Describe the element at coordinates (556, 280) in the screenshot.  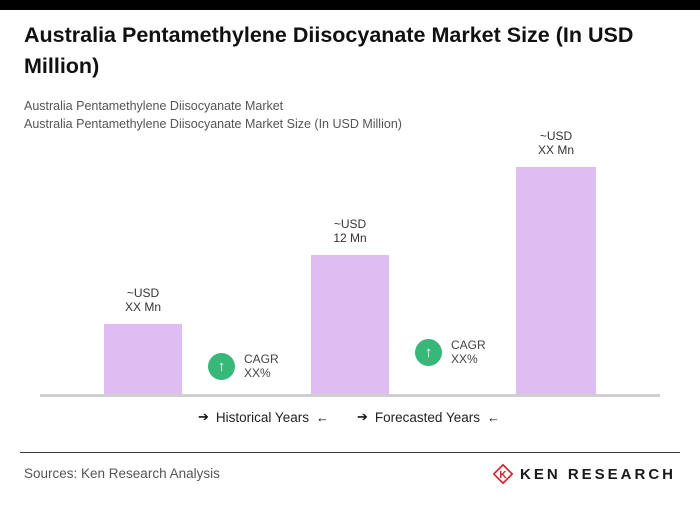
I see `bar-forecast` at that location.